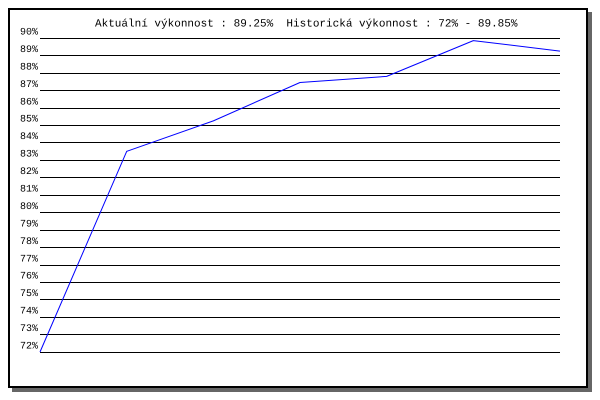 This screenshot has width=600, height=400. I want to click on y-tick-label: 86%, so click(29, 102).